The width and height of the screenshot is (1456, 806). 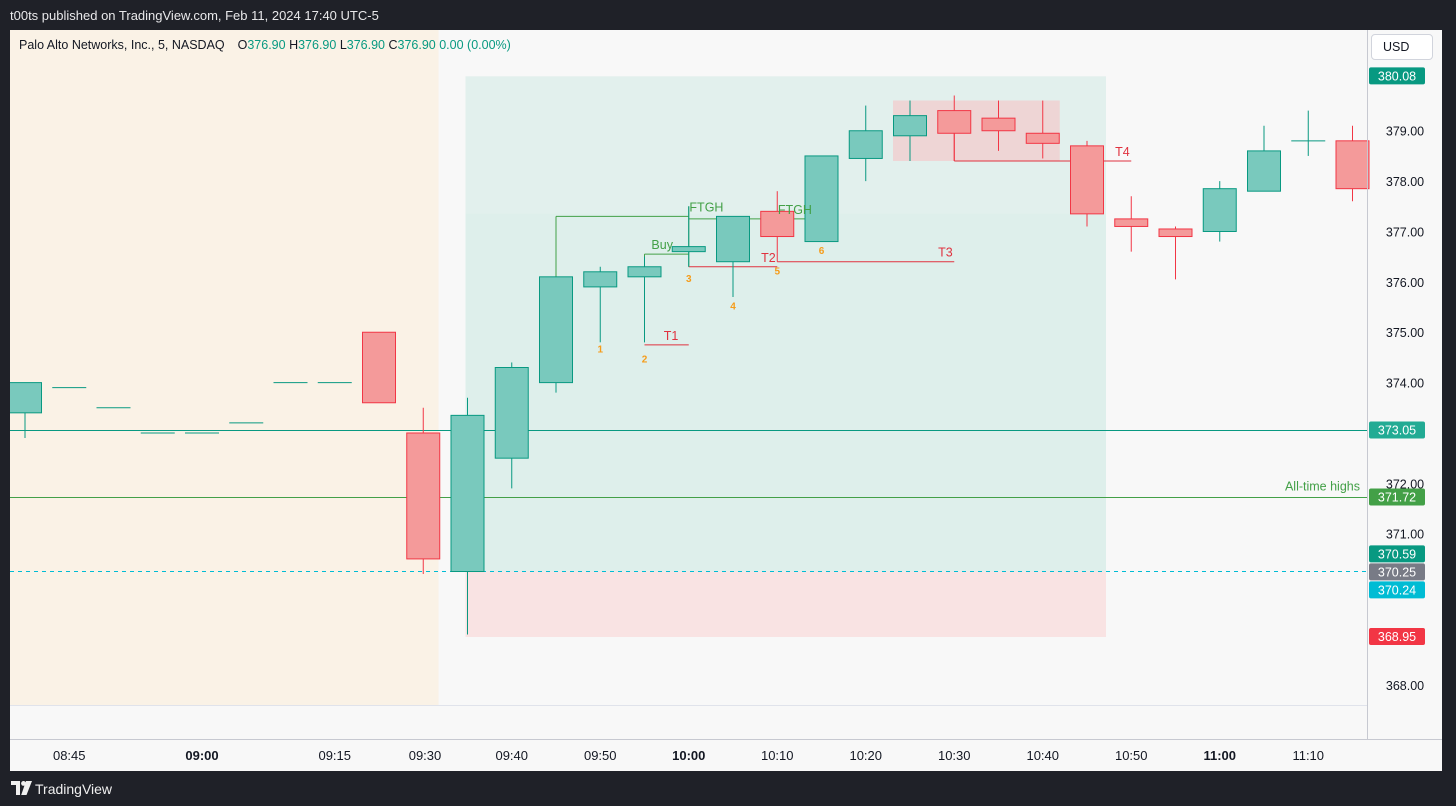 I want to click on x-tick-label: 09:40, so click(x=511, y=755).